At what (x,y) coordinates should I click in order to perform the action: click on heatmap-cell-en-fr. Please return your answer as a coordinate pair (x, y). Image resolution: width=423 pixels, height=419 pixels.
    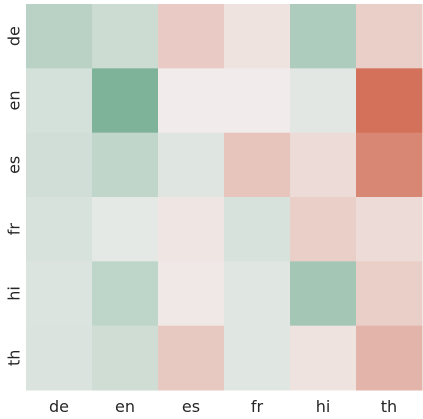
    Looking at the image, I should click on (257, 101).